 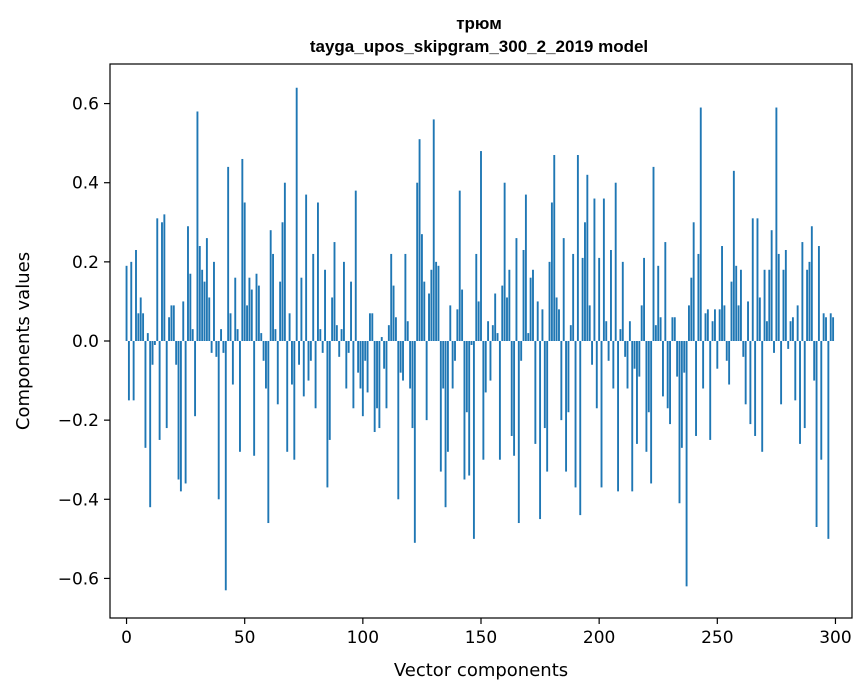 I want to click on y-tick-label: −0.4, so click(x=78, y=500).